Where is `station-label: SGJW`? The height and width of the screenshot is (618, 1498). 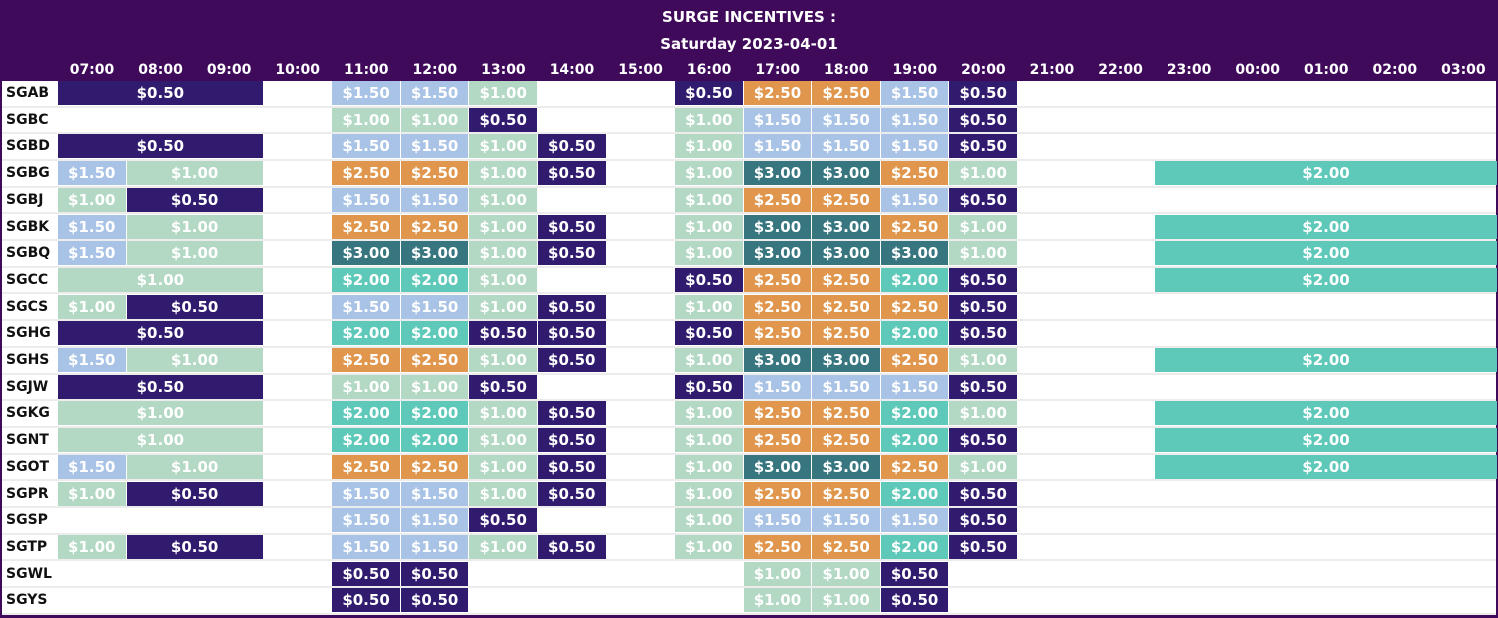 station-label: SGJW is located at coordinates (27, 386).